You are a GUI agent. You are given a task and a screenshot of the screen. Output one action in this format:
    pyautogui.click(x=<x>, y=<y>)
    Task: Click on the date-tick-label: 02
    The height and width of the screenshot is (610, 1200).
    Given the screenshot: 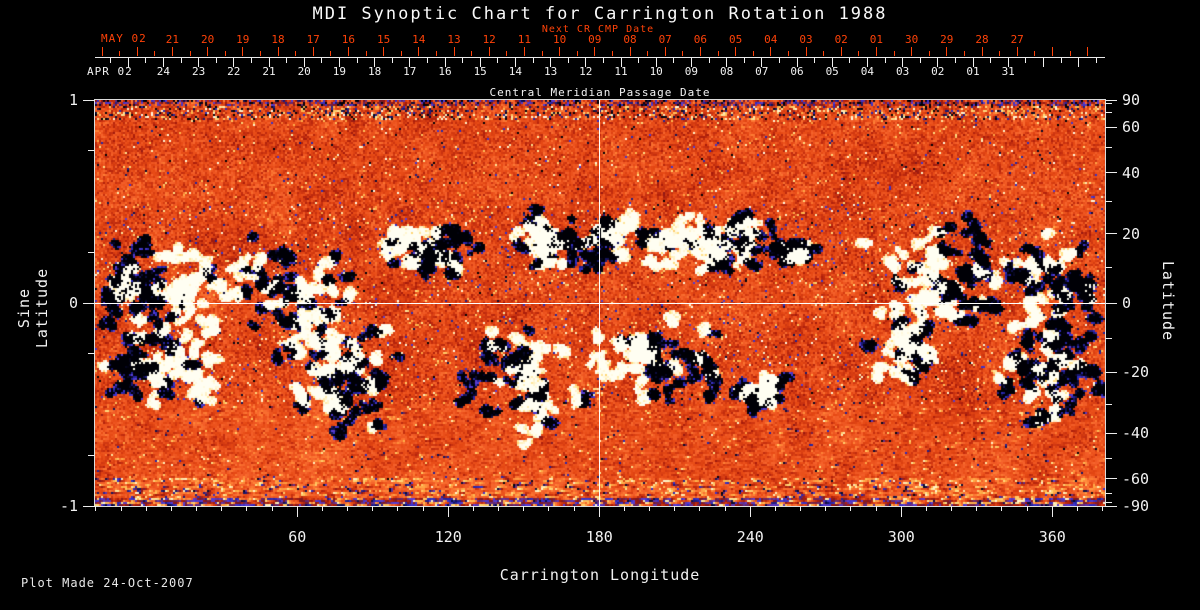 What is the action you would take?
    pyautogui.click(x=938, y=71)
    